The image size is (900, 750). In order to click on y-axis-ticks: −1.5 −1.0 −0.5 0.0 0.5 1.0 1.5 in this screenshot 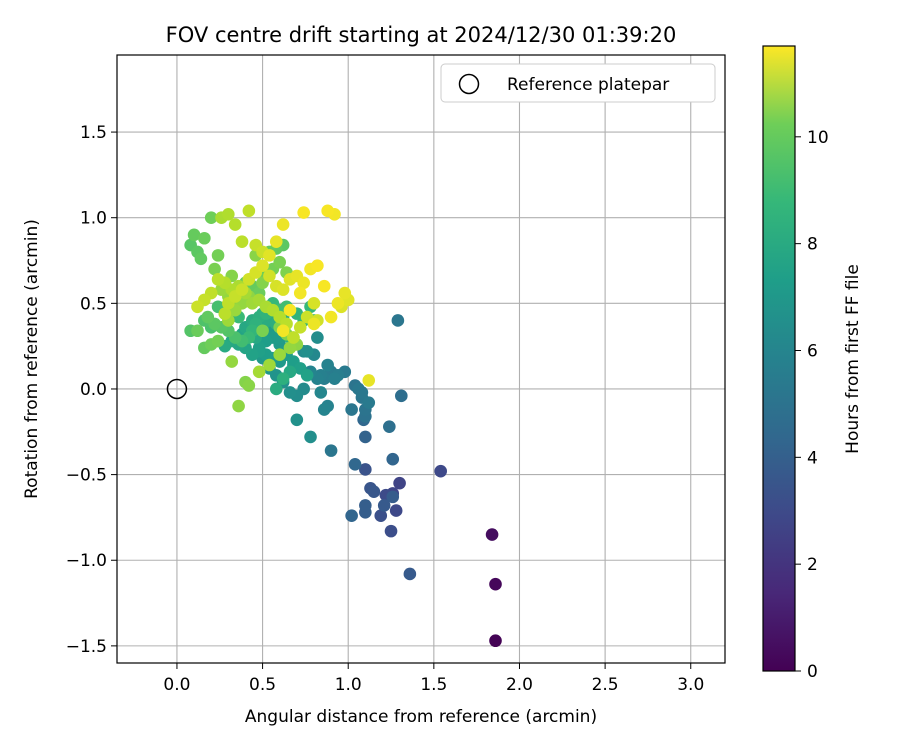, I will do `click(91, 390)`.